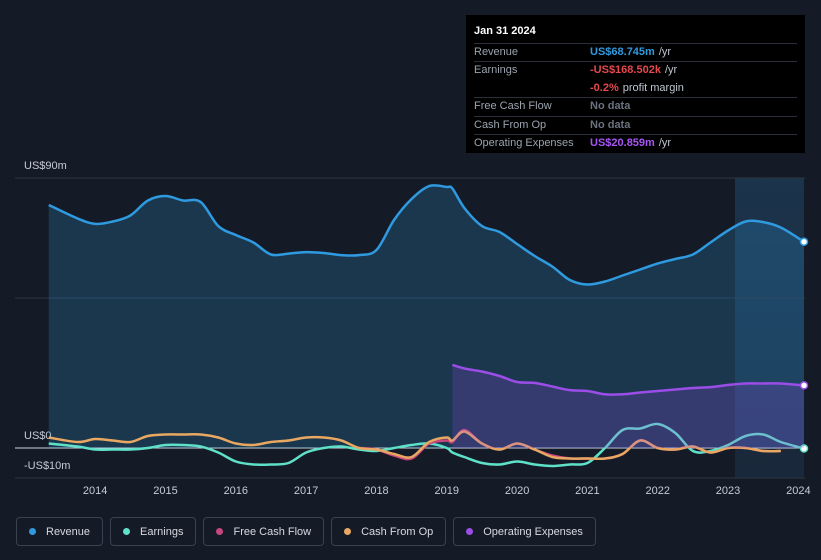 This screenshot has height=560, width=821. Describe the element at coordinates (496, 70) in the screenshot. I see `tooltip-label: Earnings` at that location.